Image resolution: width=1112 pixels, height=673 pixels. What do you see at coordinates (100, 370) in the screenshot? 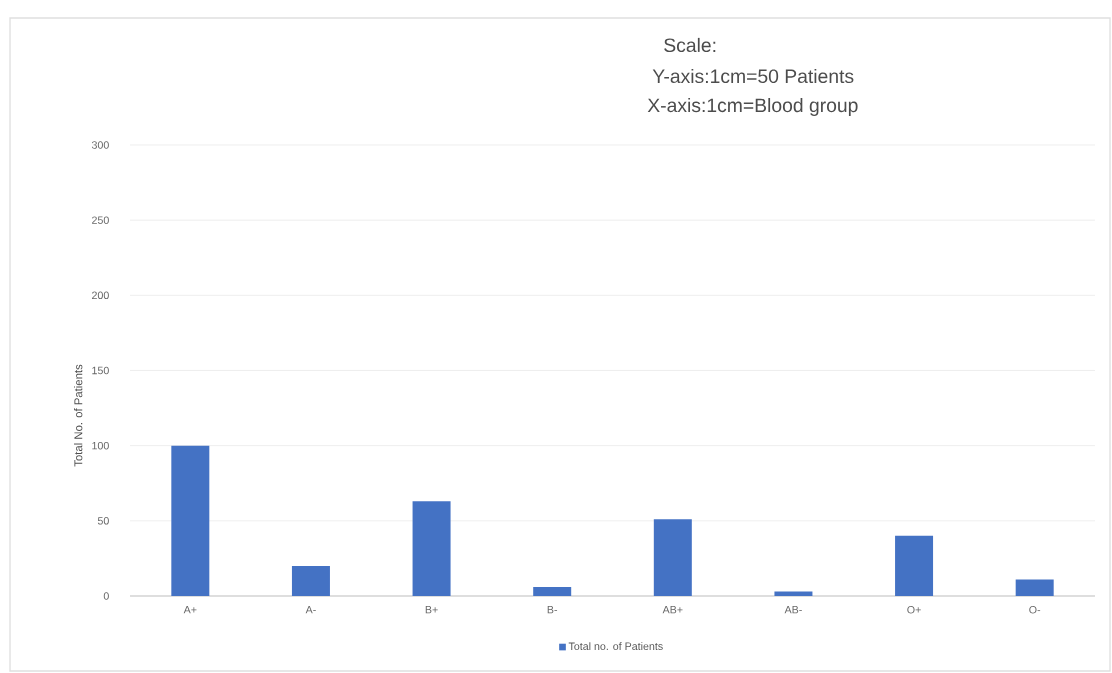
I see `y-tick-label: 150` at bounding box center [100, 370].